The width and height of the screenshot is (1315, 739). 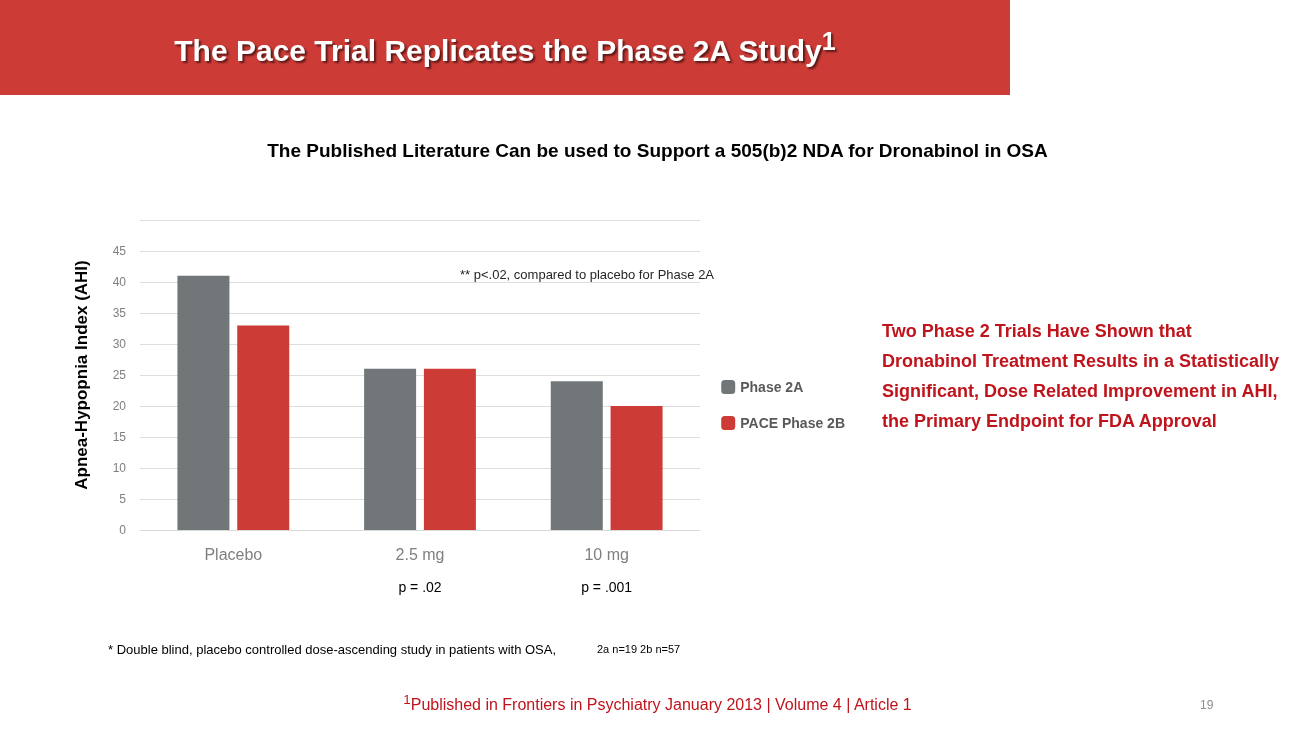 What do you see at coordinates (119, 282) in the screenshot?
I see `y-tick-label: 40` at bounding box center [119, 282].